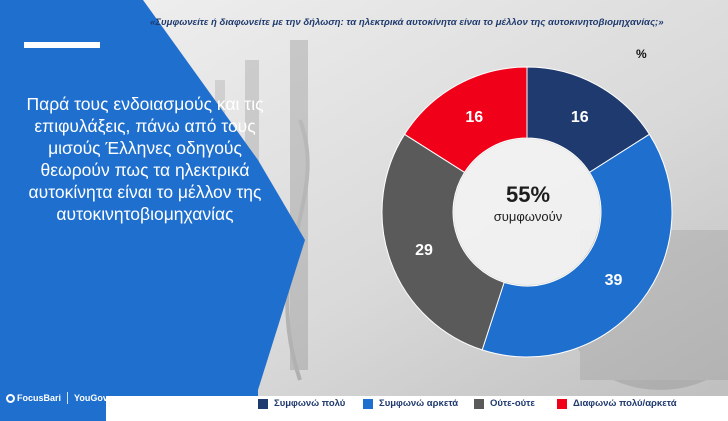 The height and width of the screenshot is (421, 728). What do you see at coordinates (580, 117) in the screenshot?
I see `donut-slice-label-1: 16` at bounding box center [580, 117].